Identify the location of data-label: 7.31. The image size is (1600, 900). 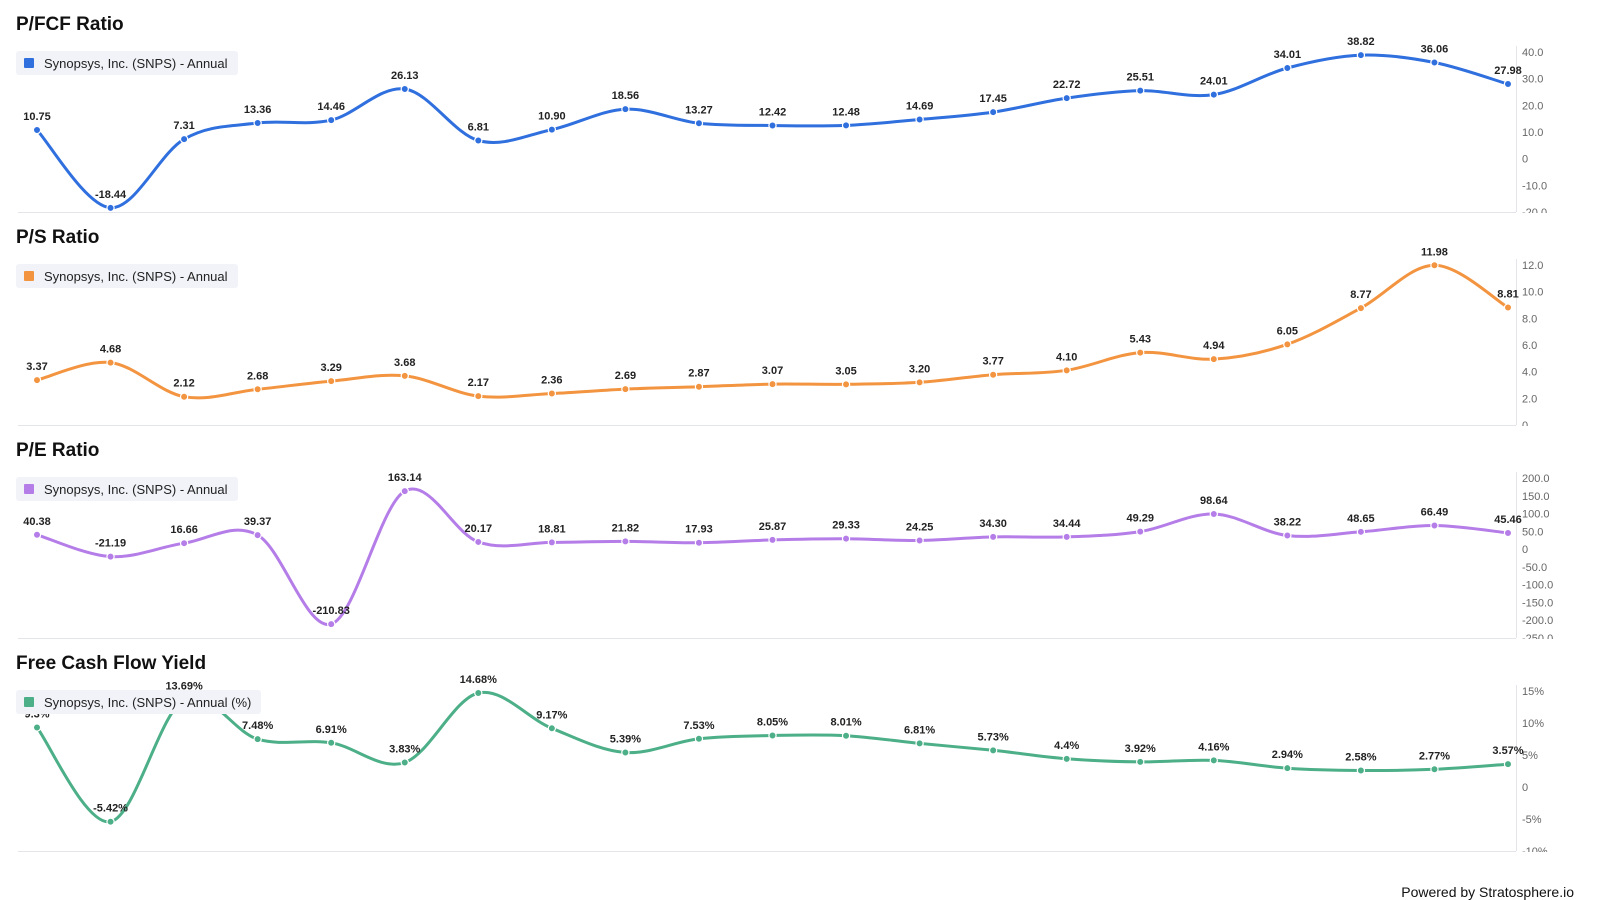
(183, 126).